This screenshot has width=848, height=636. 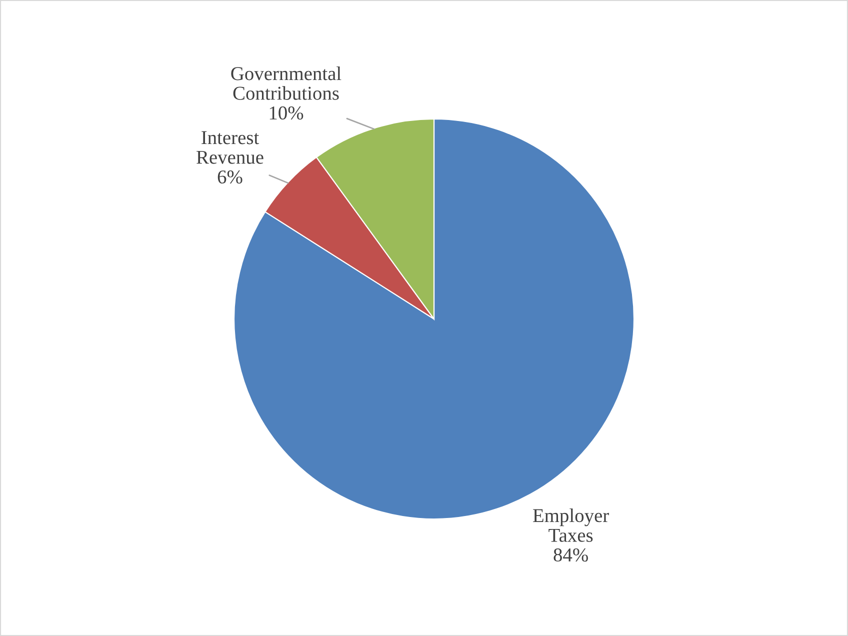 What do you see at coordinates (571, 525) in the screenshot?
I see `slice-label: Employer Taxes` at bounding box center [571, 525].